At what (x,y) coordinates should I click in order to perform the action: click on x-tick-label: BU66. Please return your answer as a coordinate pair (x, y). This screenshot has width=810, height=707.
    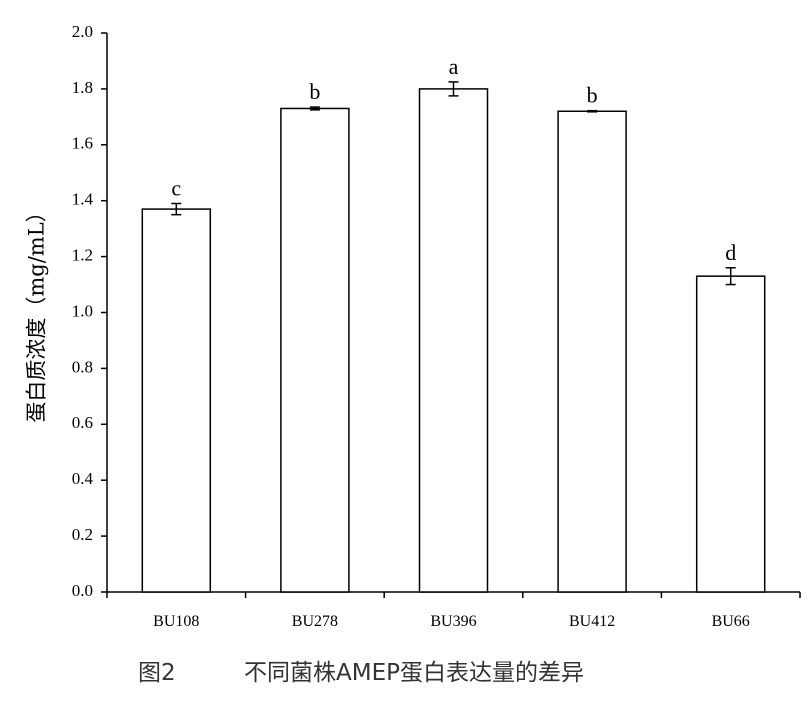
    Looking at the image, I should click on (731, 621).